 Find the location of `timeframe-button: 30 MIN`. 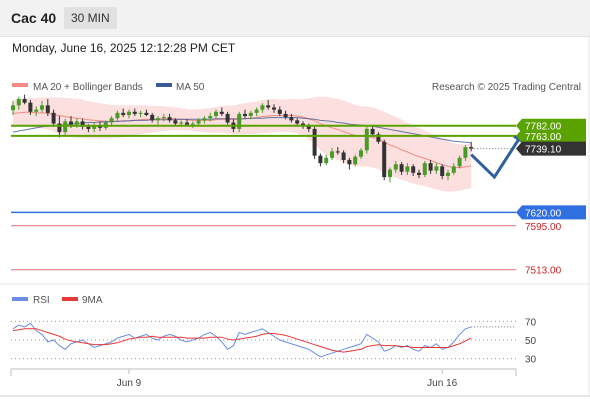

timeframe-button: 30 MIN is located at coordinates (90, 18).